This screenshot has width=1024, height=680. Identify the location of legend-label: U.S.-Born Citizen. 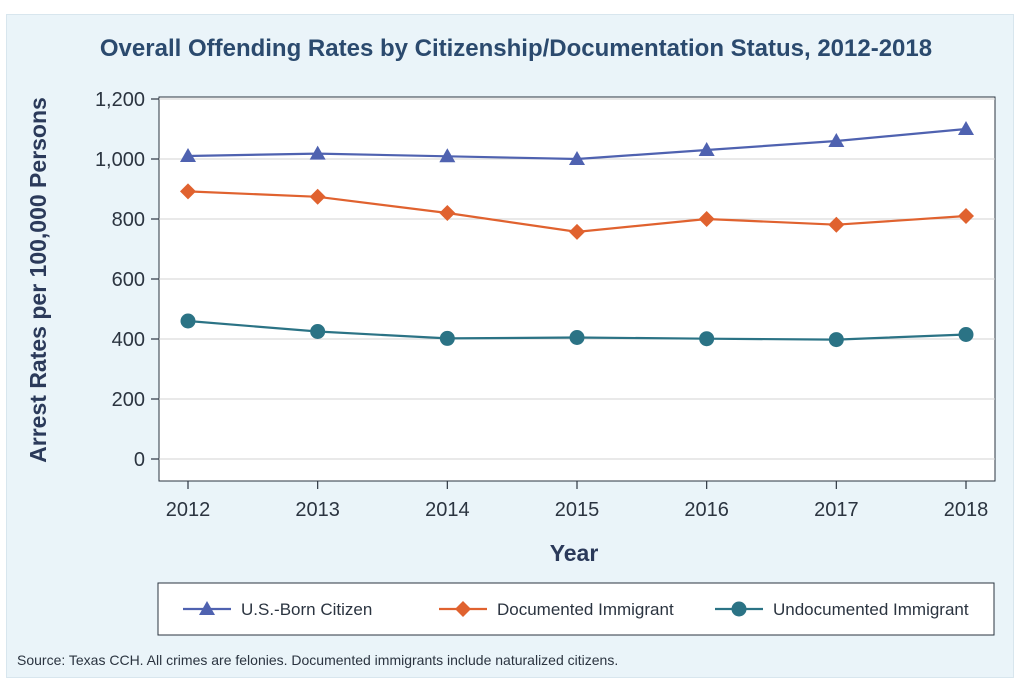
(306, 609).